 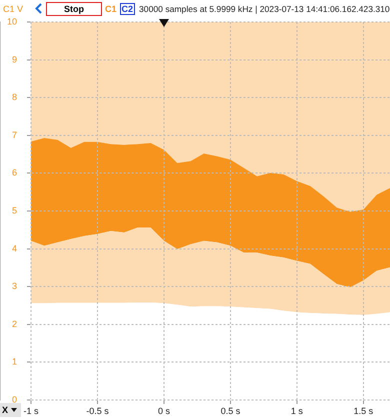 I want to click on x-tick-label: 0.5 s, so click(x=230, y=411).